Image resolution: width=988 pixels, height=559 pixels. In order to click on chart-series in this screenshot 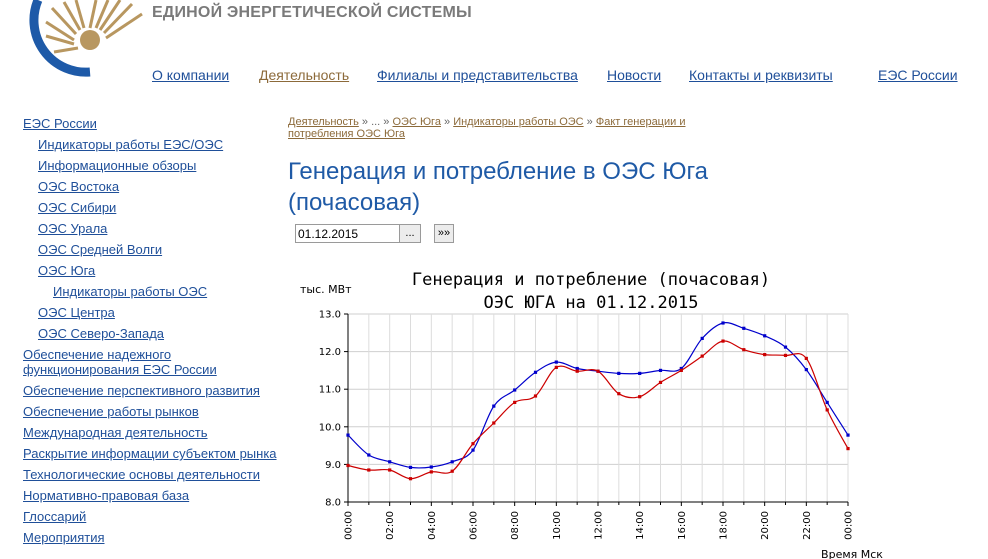, I will do `click(598, 401)`.